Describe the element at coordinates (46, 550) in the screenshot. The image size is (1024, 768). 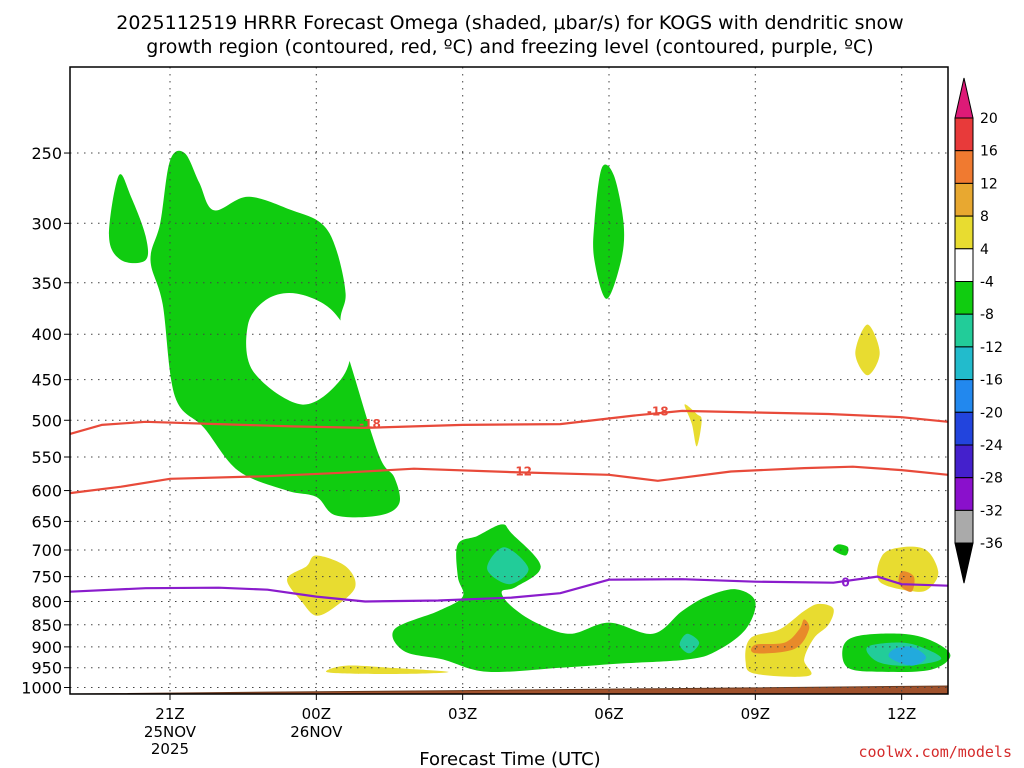
I see `y-tick-label-700: 700` at that location.